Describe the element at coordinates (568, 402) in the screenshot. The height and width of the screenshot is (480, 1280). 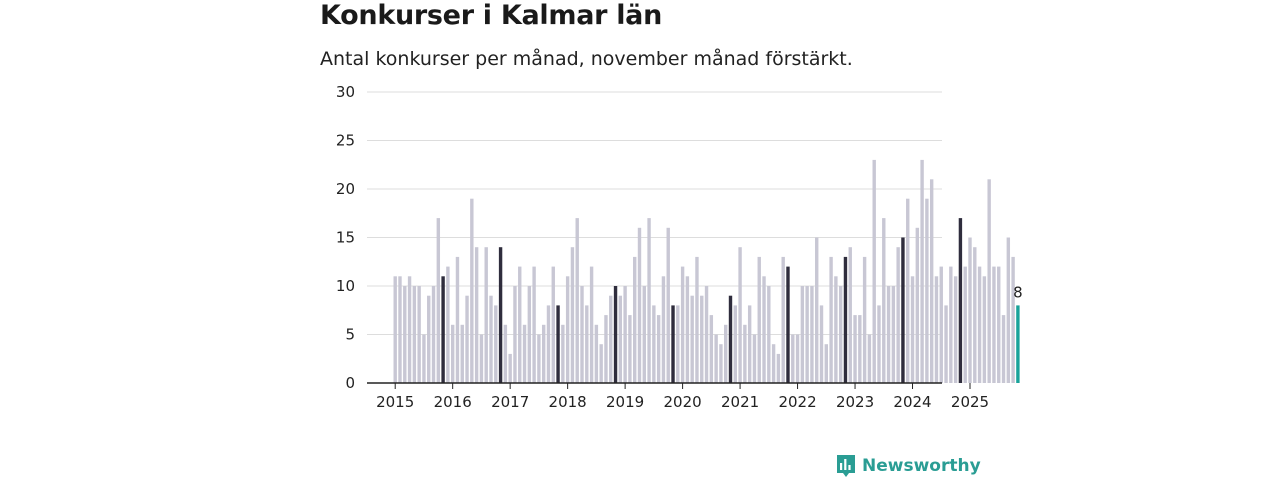
I see `x-tick-label: 2018` at that location.